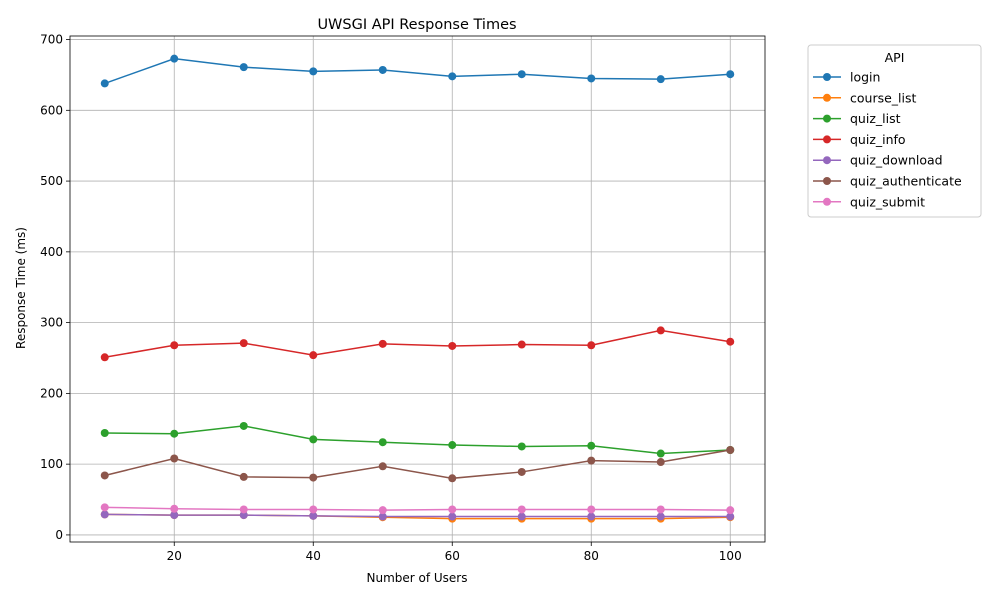  What do you see at coordinates (452, 556) in the screenshot?
I see `x-tick-label: 60` at bounding box center [452, 556].